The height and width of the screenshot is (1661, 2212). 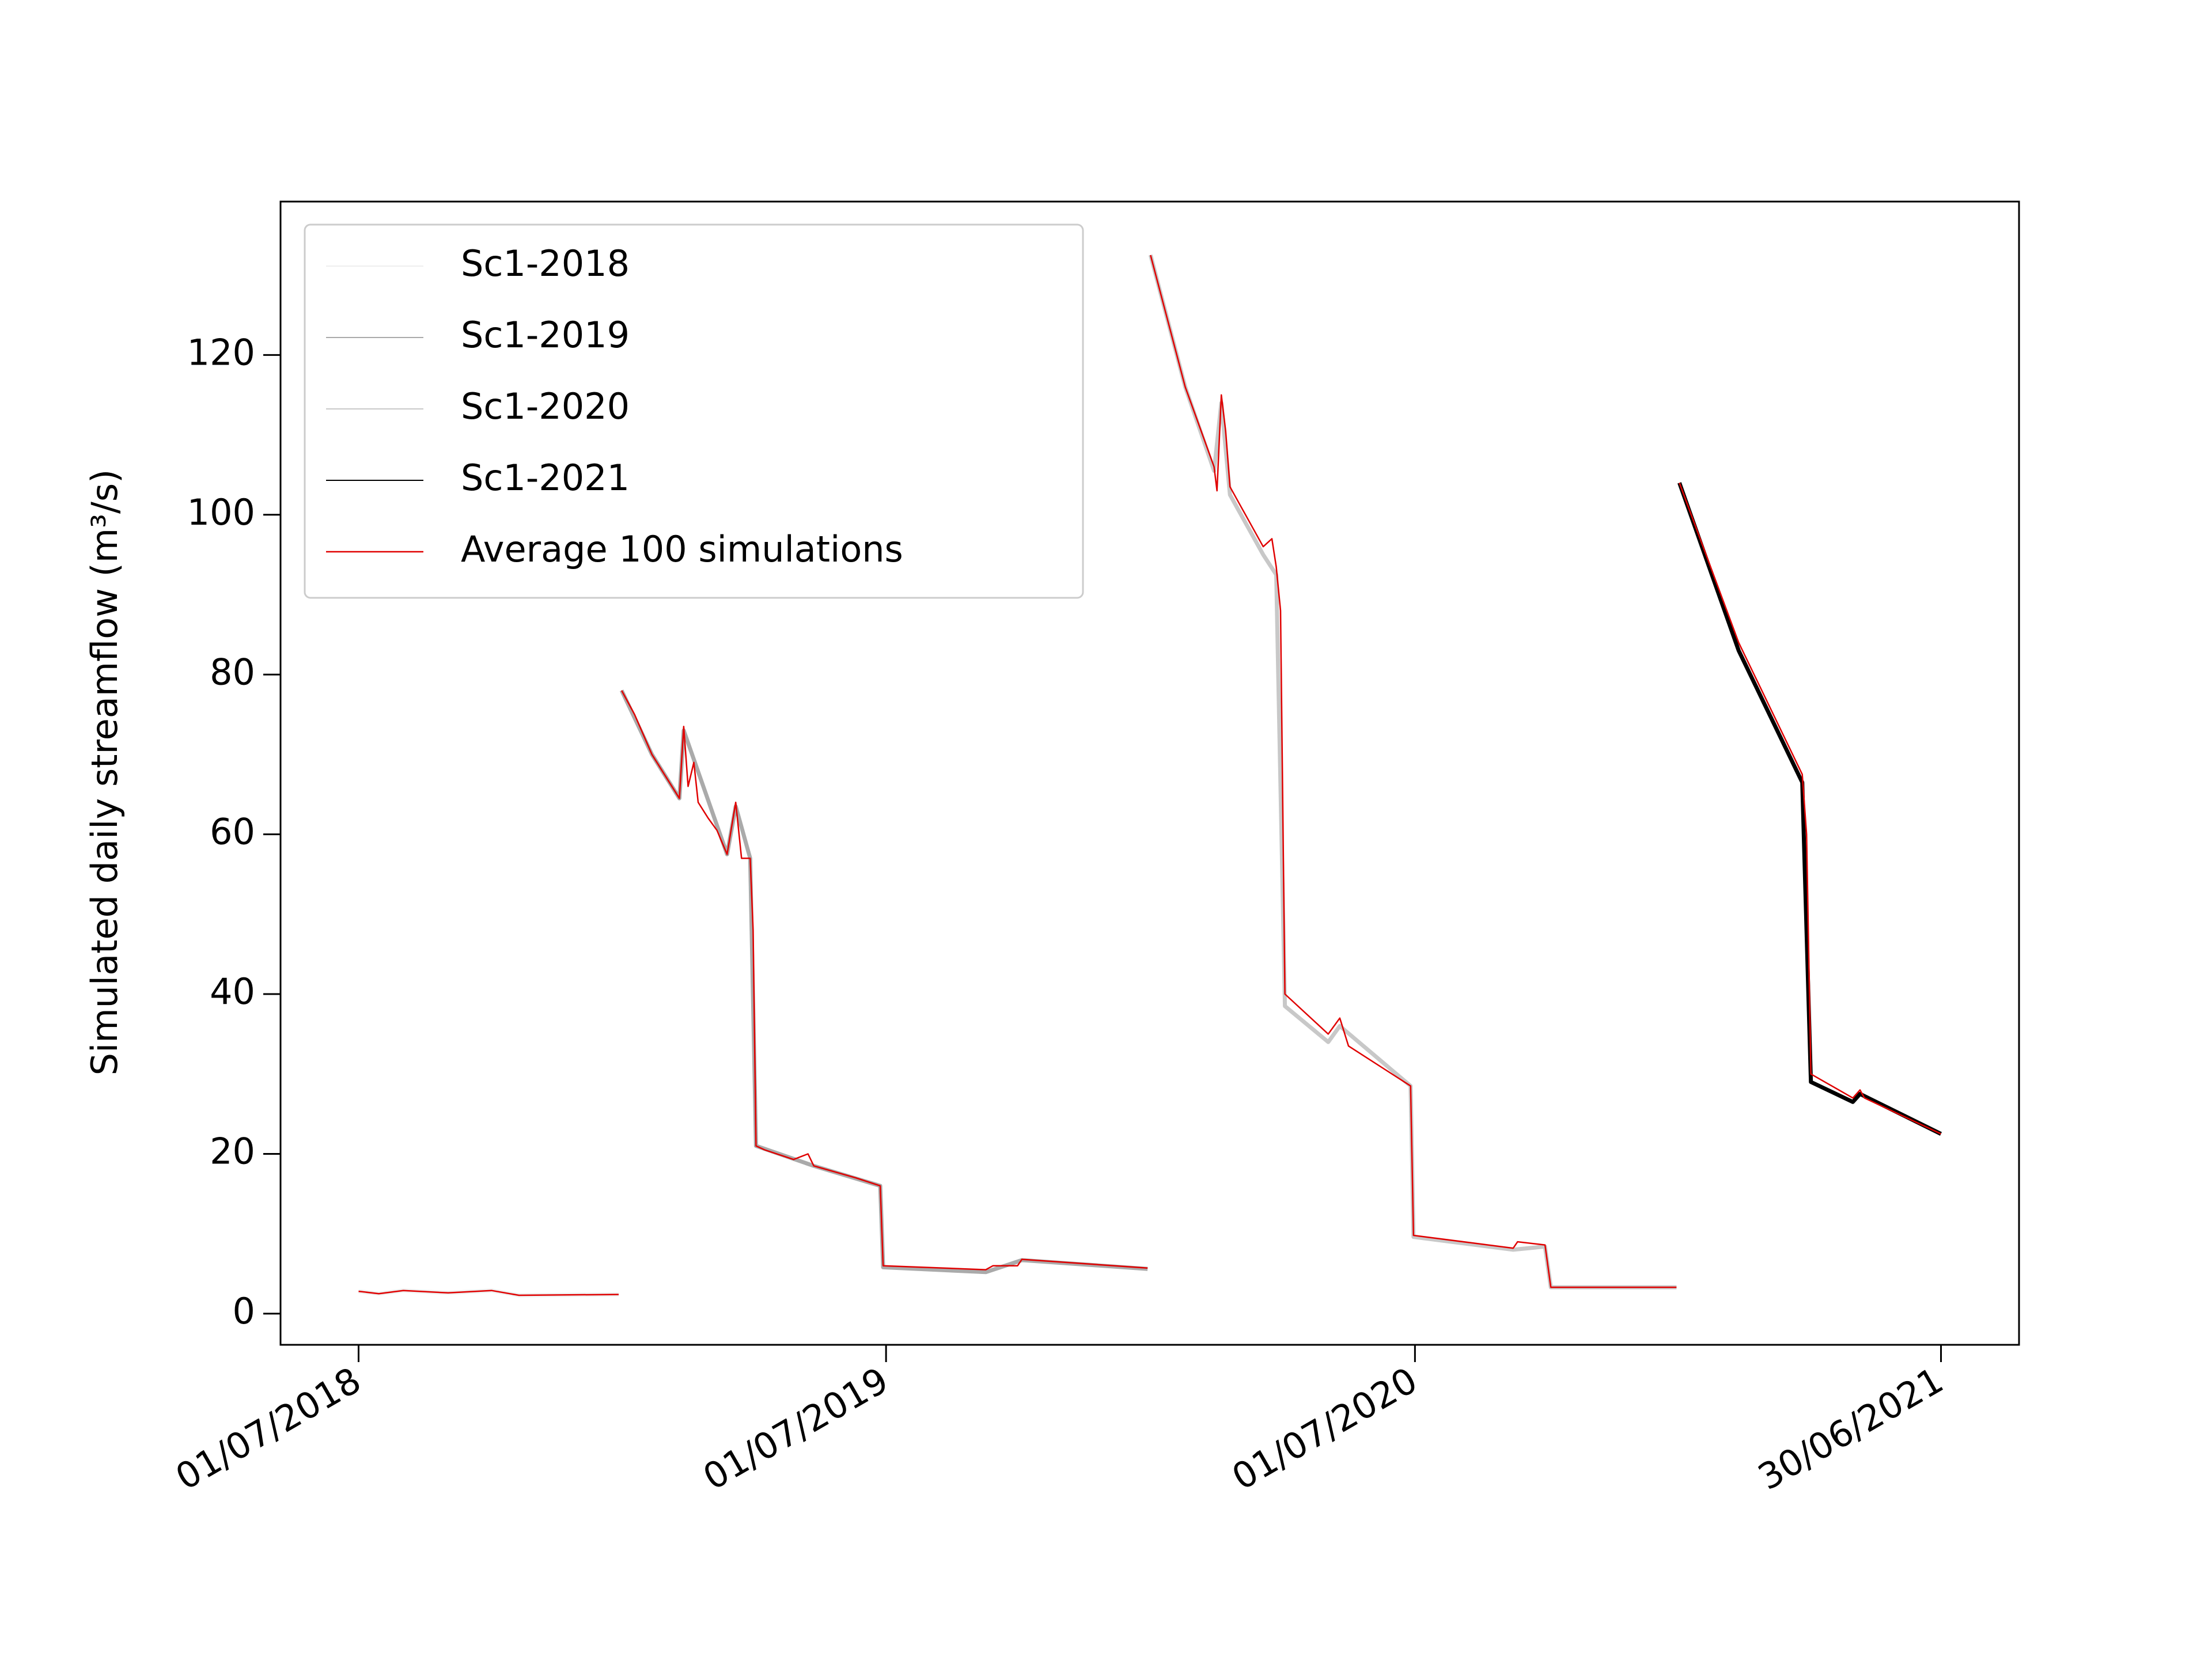 I want to click on y-tick-label: 60, so click(x=232, y=832).